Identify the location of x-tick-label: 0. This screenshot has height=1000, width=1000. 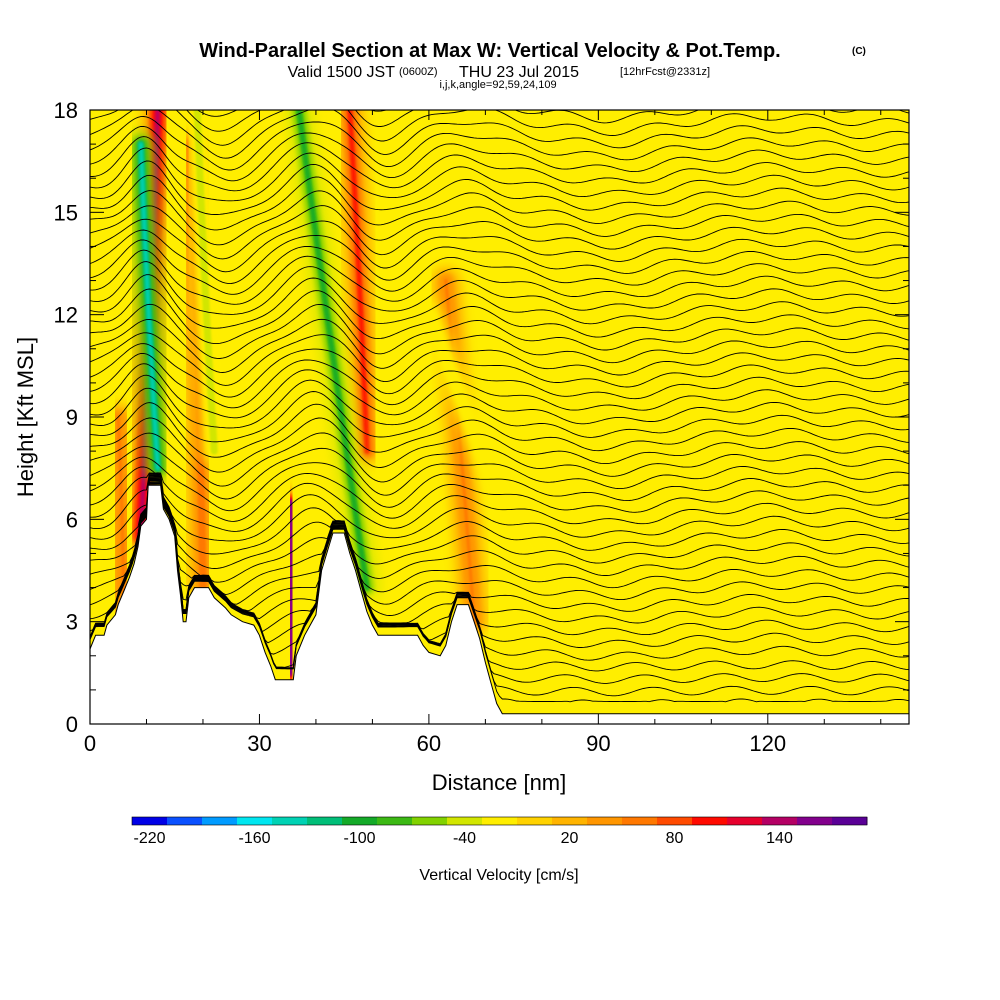
(90, 743).